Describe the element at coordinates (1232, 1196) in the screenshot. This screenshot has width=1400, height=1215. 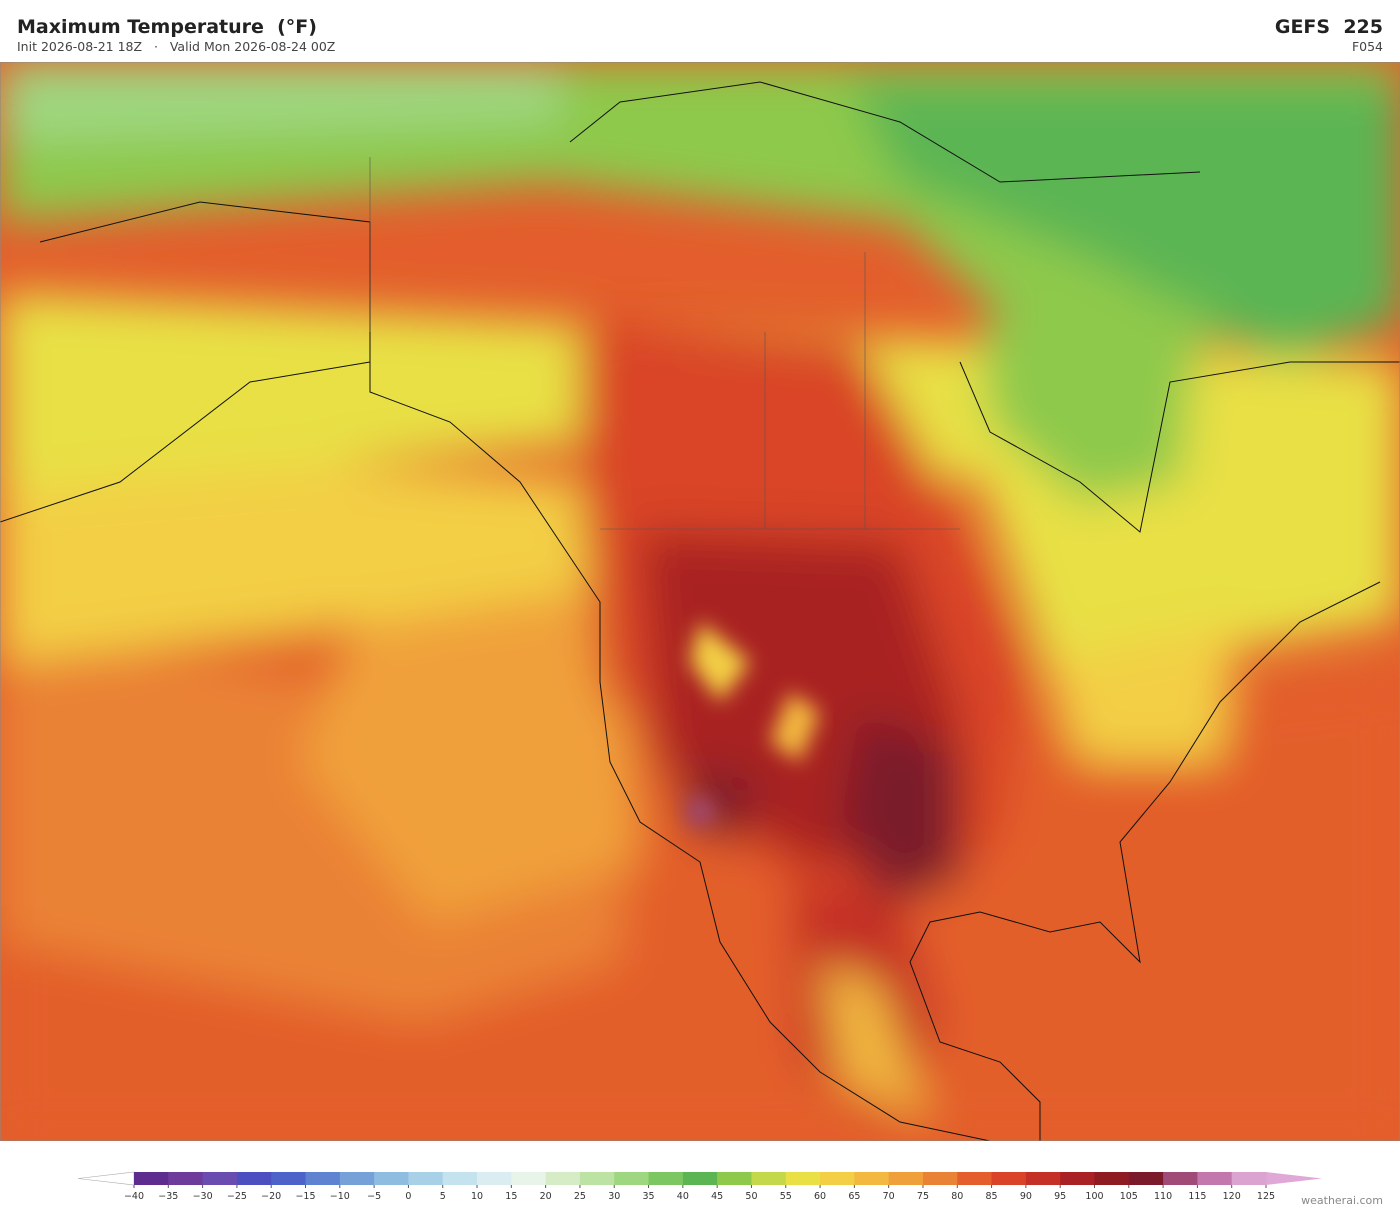
I see `colorbar-tick-label: 120` at that location.